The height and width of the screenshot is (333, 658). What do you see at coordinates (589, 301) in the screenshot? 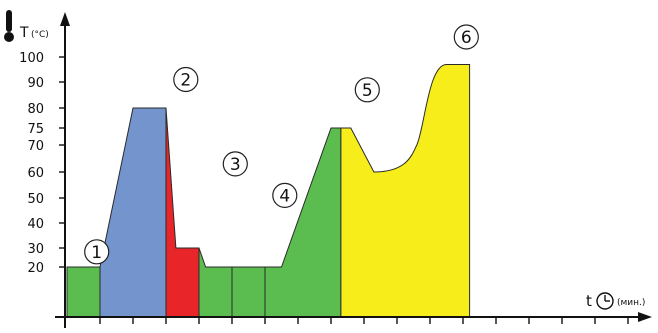
I see `x-axis-label: t` at bounding box center [589, 301].